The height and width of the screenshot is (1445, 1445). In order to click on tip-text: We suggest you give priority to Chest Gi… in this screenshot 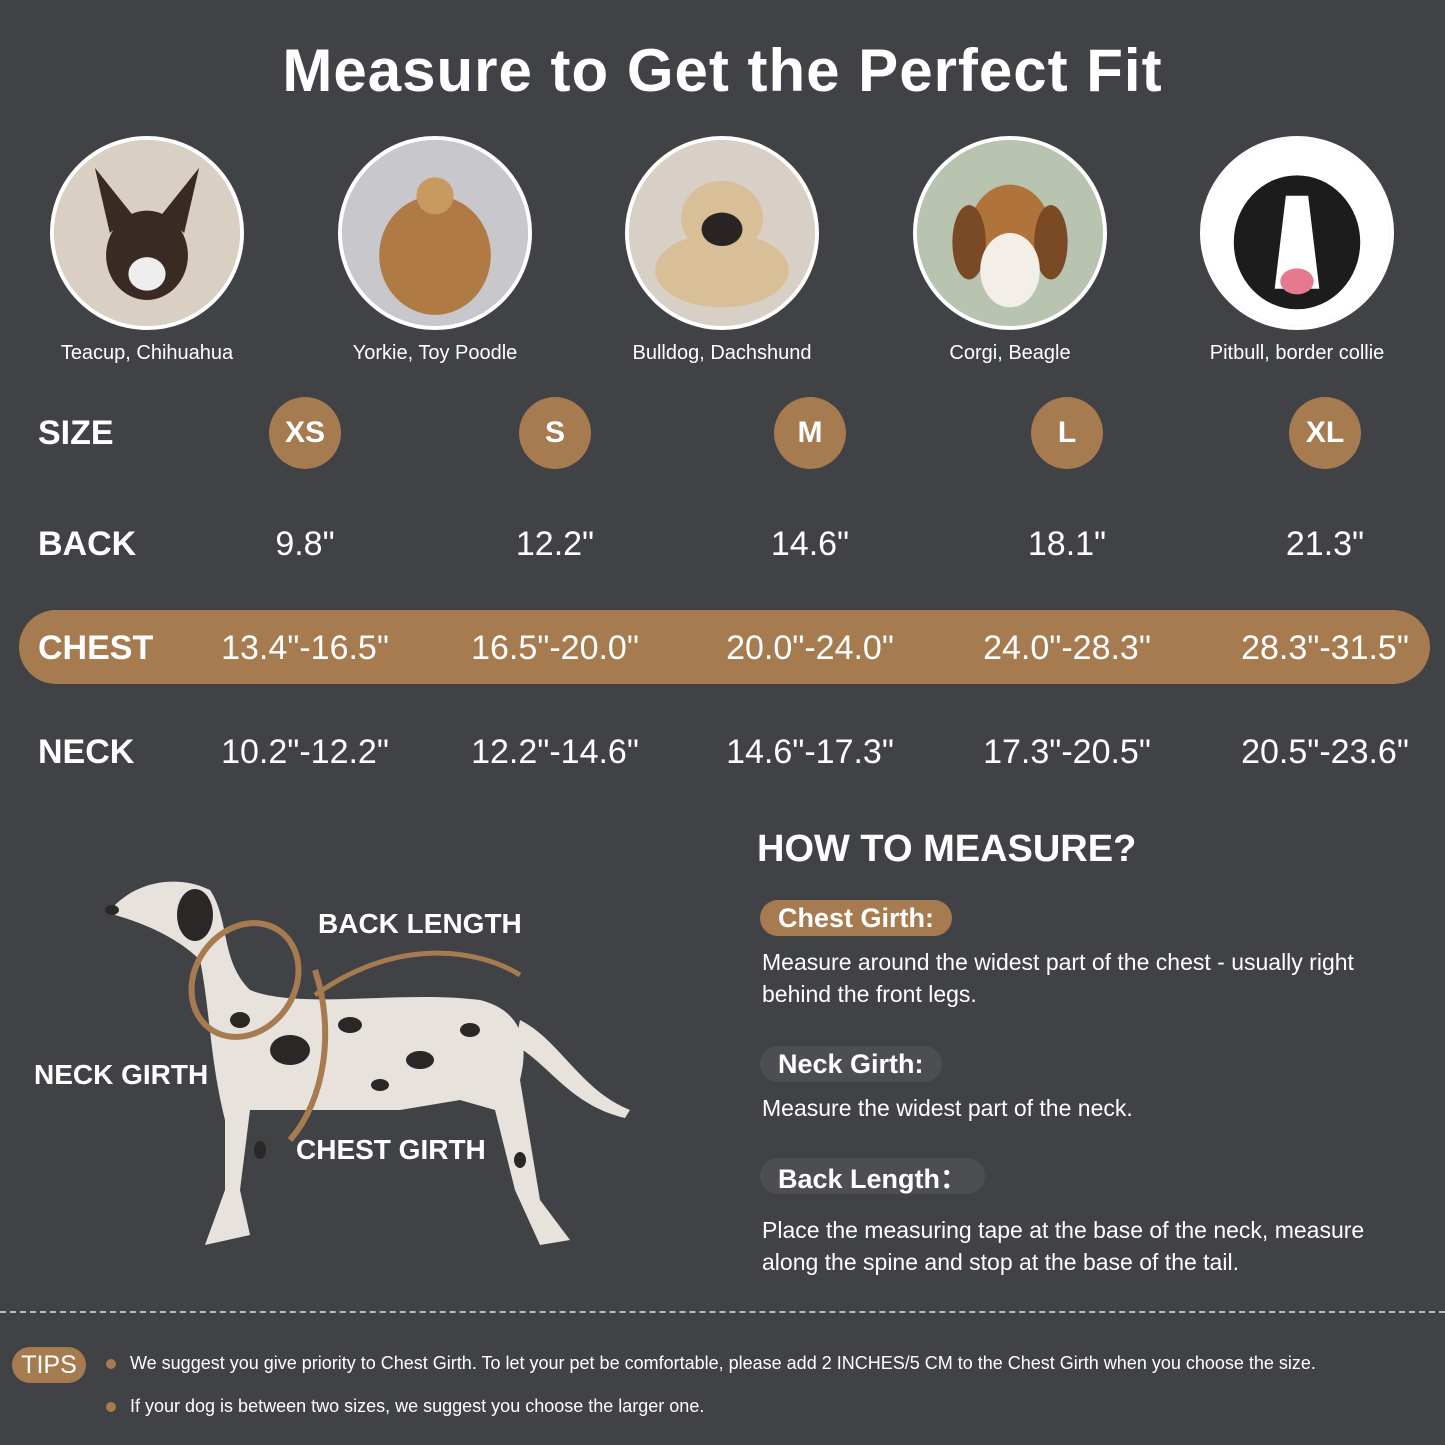, I will do `click(723, 1363)`.